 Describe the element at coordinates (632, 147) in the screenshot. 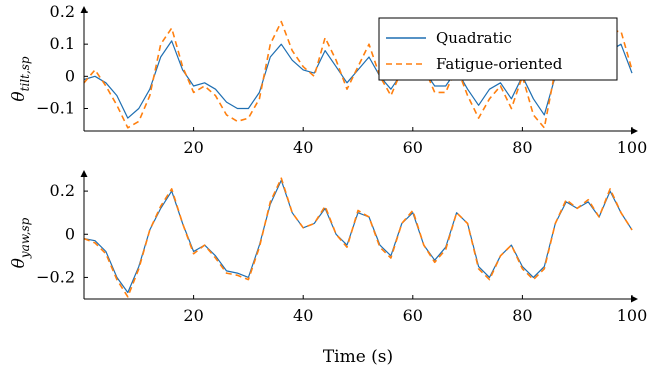

I see `tilt-x-tick-label: 100` at that location.